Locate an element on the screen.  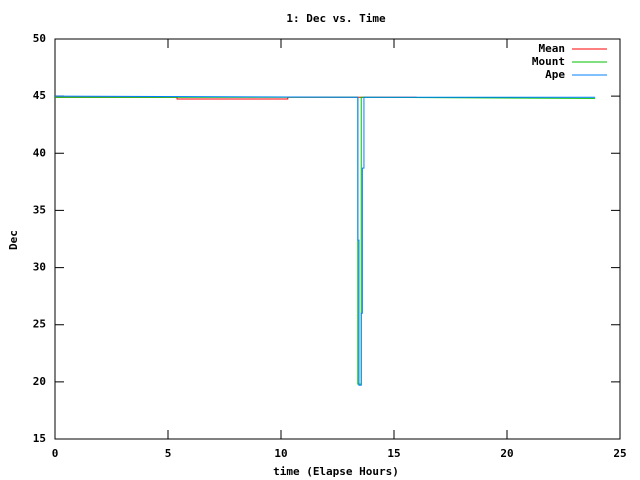
legend-label: Mean is located at coordinates (552, 48).